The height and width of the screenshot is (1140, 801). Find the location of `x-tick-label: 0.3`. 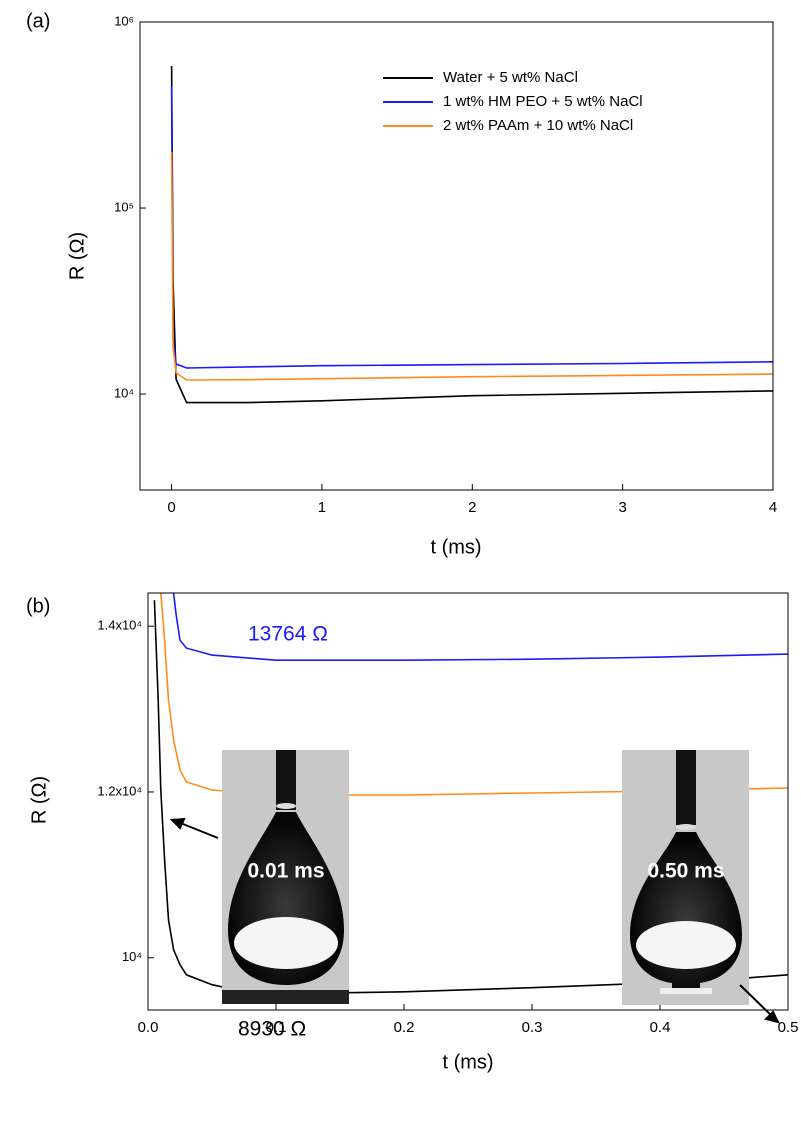

x-tick-label: 0.3 is located at coordinates (532, 1027).